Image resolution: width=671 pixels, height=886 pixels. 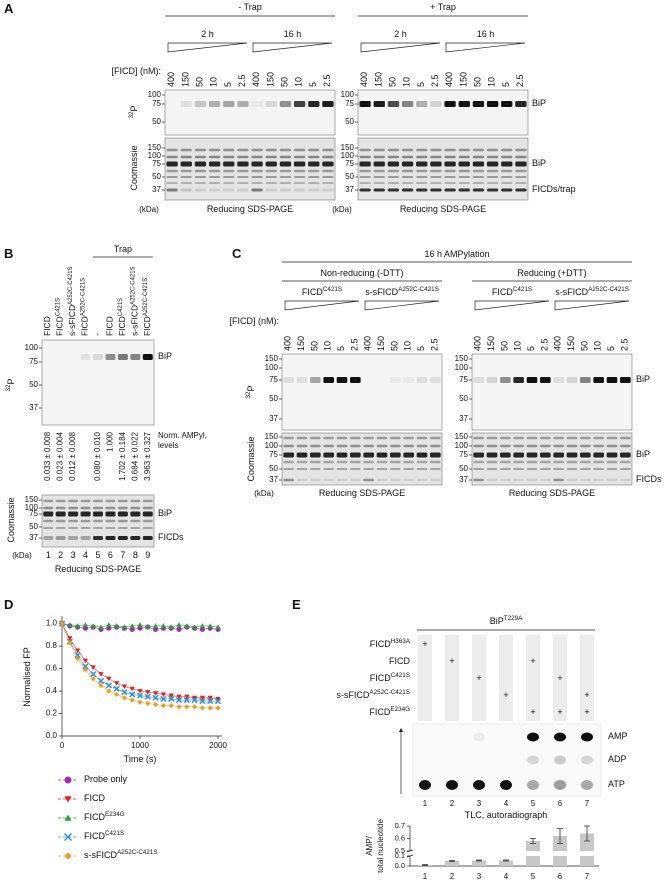 What do you see at coordinates (362, 392) in the screenshot?
I see `gel` at bounding box center [362, 392].